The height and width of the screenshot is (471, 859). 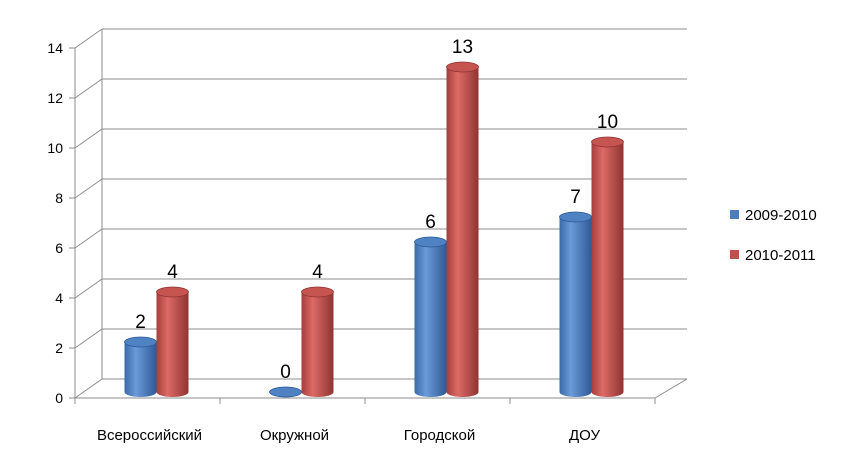 What do you see at coordinates (773, 235) in the screenshot?
I see `legend: 2009-2010 2010-2011` at bounding box center [773, 235].